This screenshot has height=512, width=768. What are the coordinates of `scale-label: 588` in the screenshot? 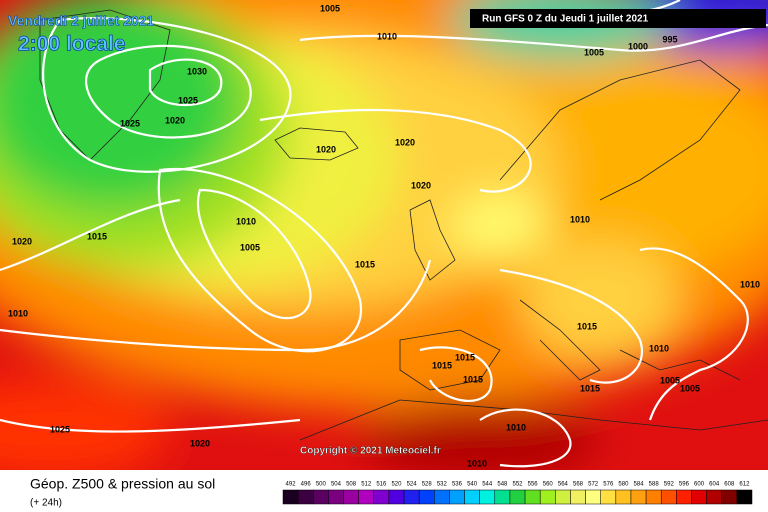 It's located at (654, 485).